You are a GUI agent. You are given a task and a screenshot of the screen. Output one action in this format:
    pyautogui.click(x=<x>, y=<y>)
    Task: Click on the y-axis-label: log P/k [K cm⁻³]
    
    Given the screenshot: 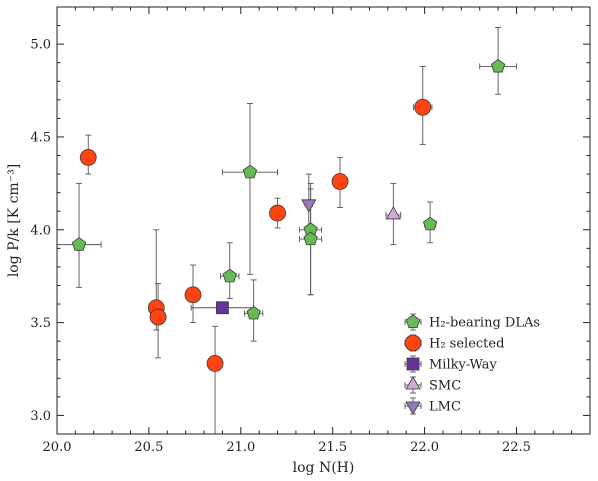 What is the action you would take?
    pyautogui.click(x=14, y=220)
    